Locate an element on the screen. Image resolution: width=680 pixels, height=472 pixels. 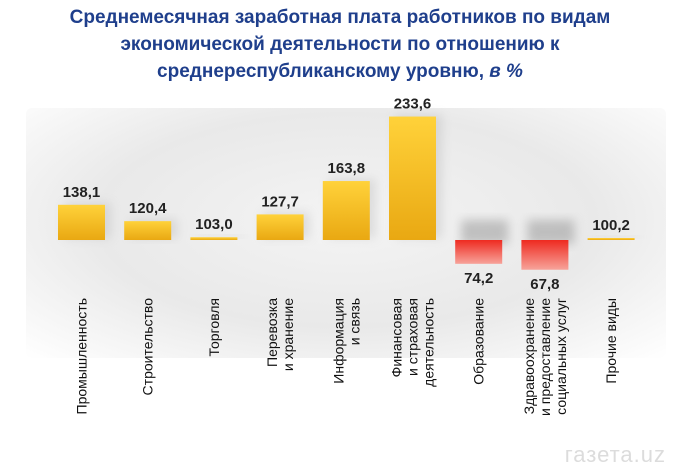
title-unit: в % is located at coordinates (506, 71).